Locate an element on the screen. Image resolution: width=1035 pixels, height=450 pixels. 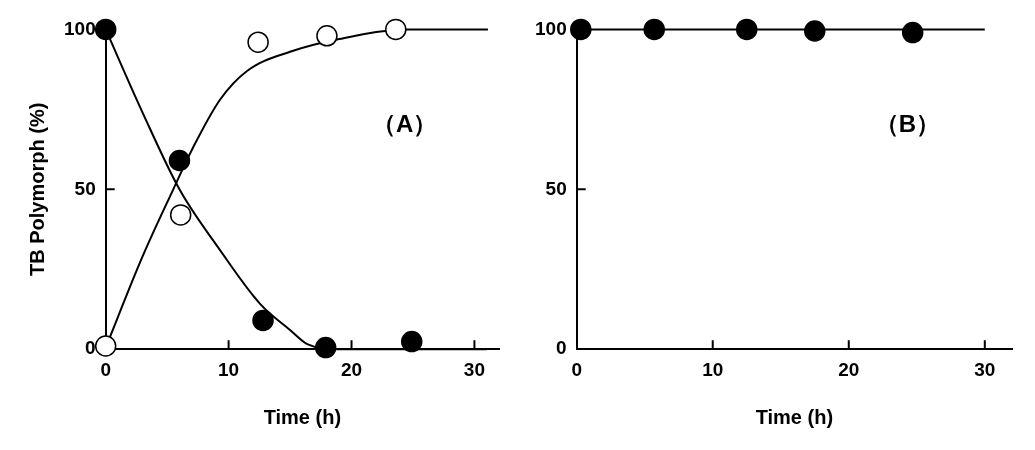
y-axis-title: TB Polymorph (%) is located at coordinates (36, 189).